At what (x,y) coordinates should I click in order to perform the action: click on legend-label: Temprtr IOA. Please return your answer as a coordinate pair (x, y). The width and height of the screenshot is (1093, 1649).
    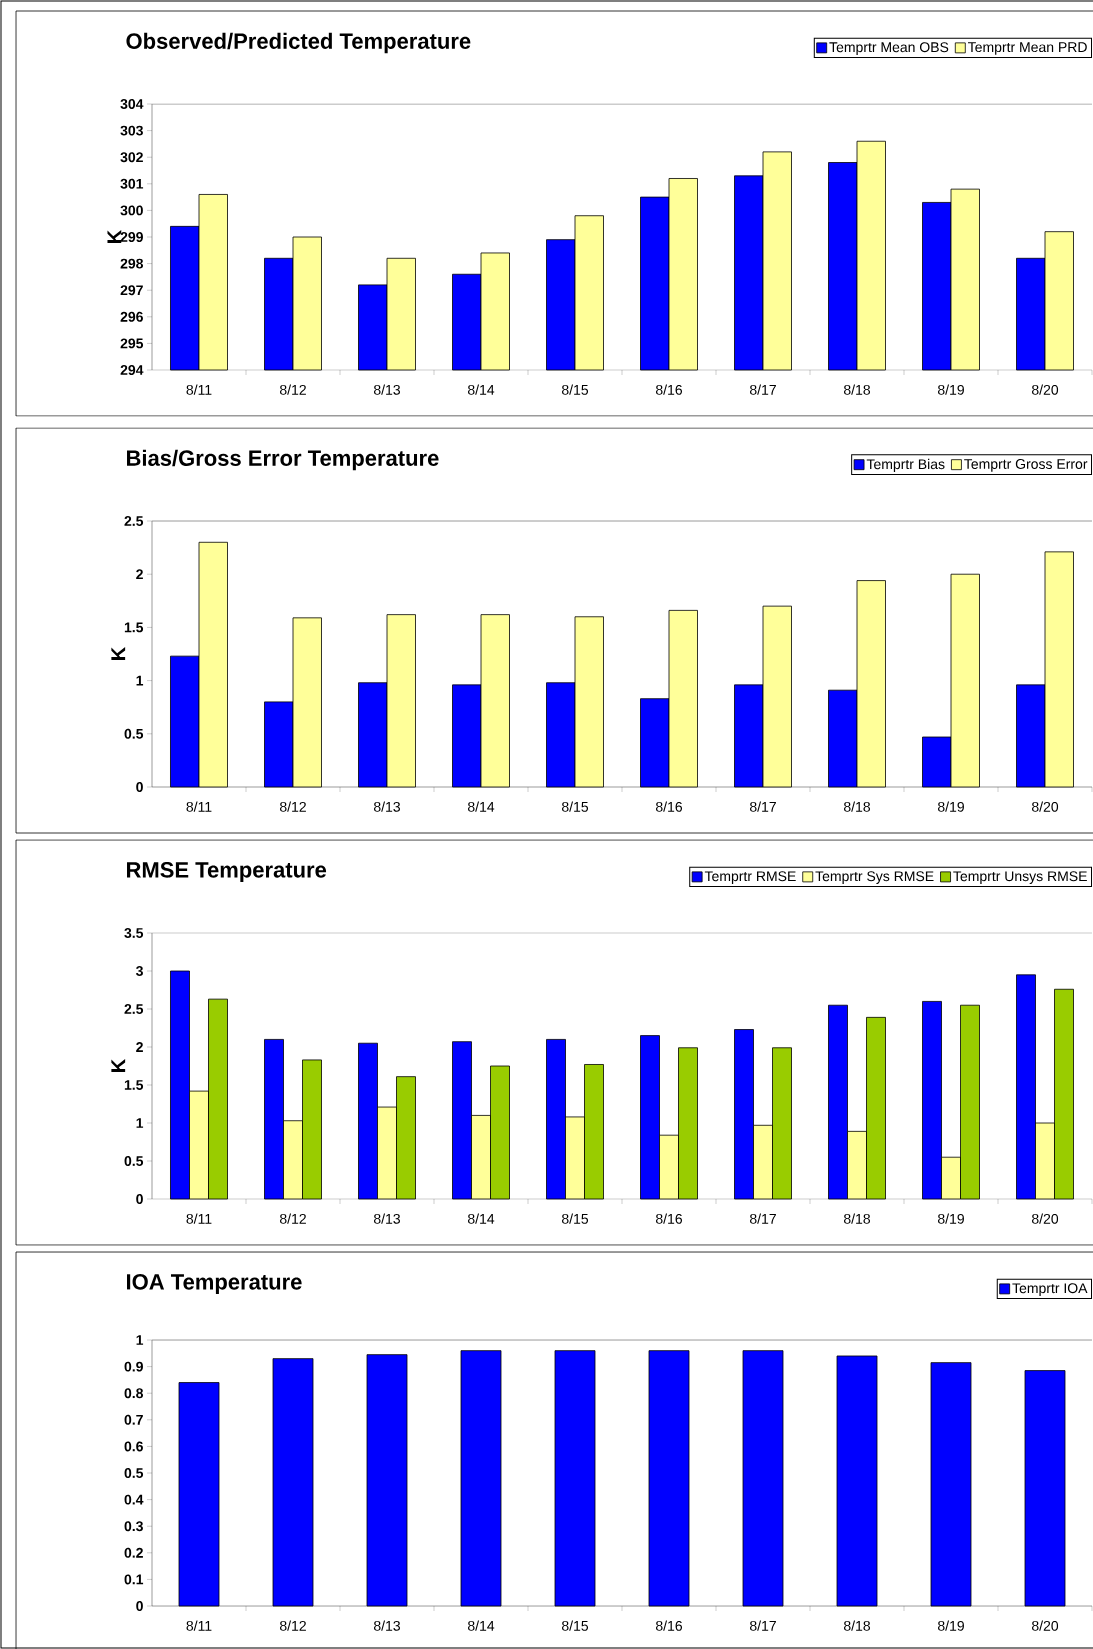
    Looking at the image, I should click on (1050, 1289).